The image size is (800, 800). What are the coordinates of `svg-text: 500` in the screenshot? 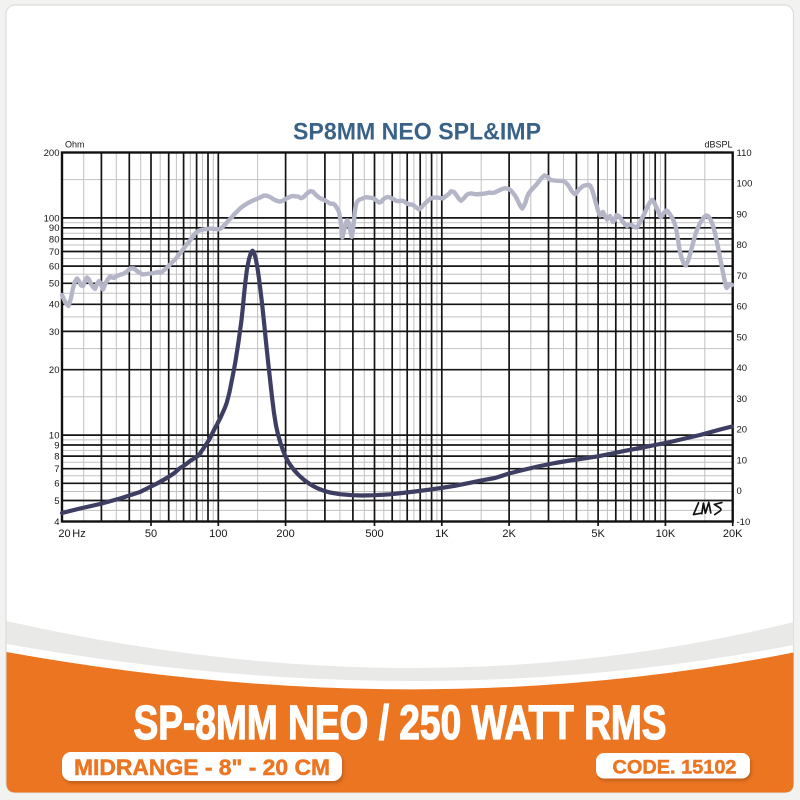 It's located at (374, 534).